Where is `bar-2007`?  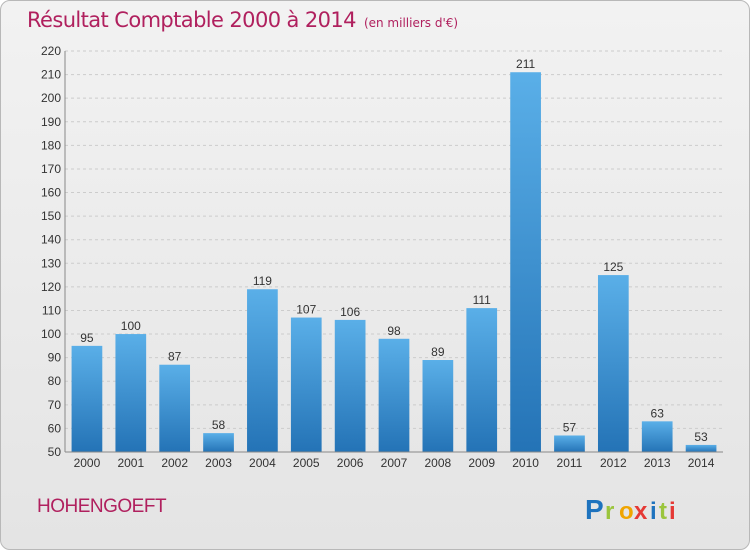
bar-2007 is located at coordinates (394, 395).